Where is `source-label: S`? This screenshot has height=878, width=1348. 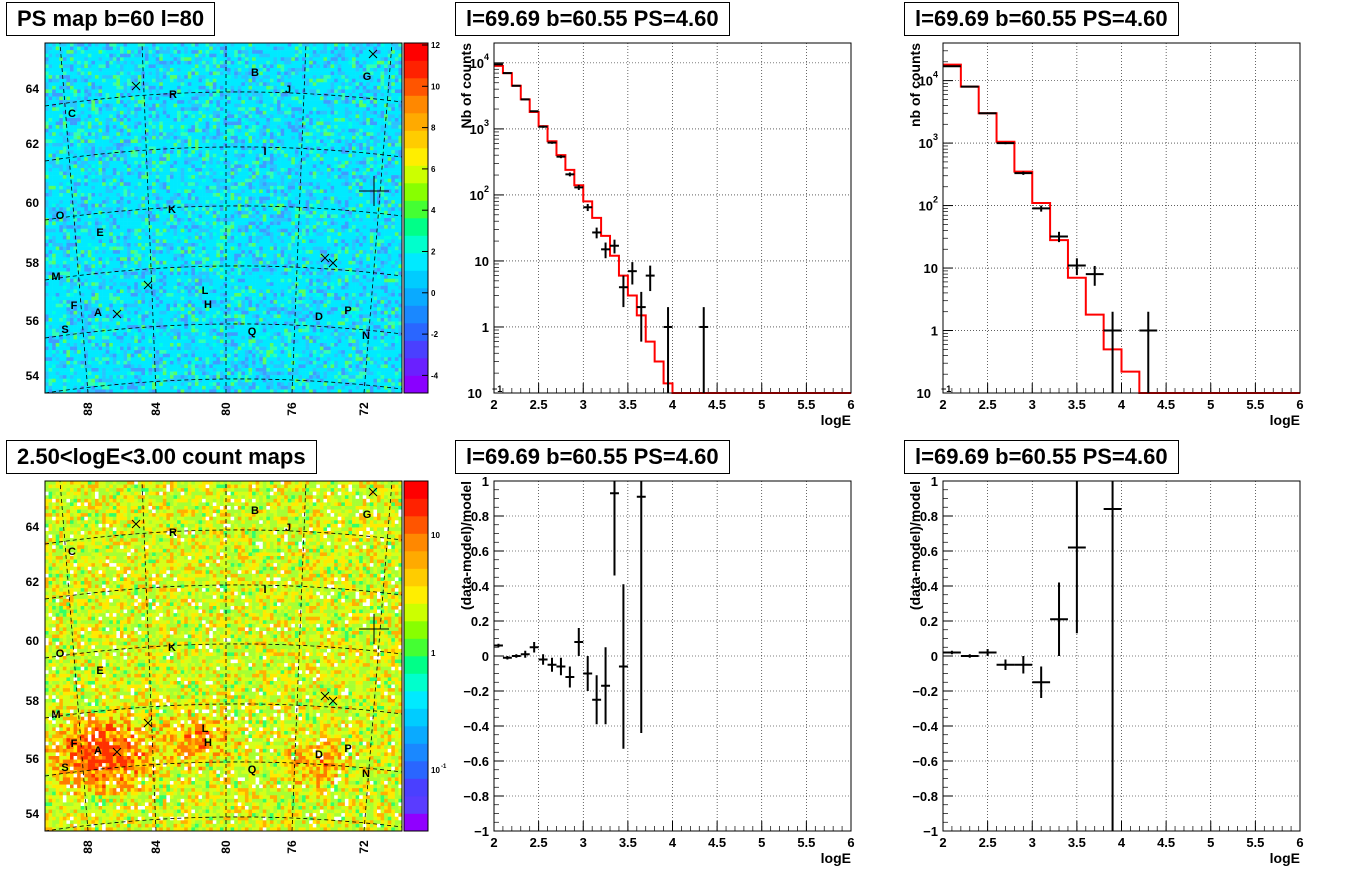
source-label: S is located at coordinates (64, 768).